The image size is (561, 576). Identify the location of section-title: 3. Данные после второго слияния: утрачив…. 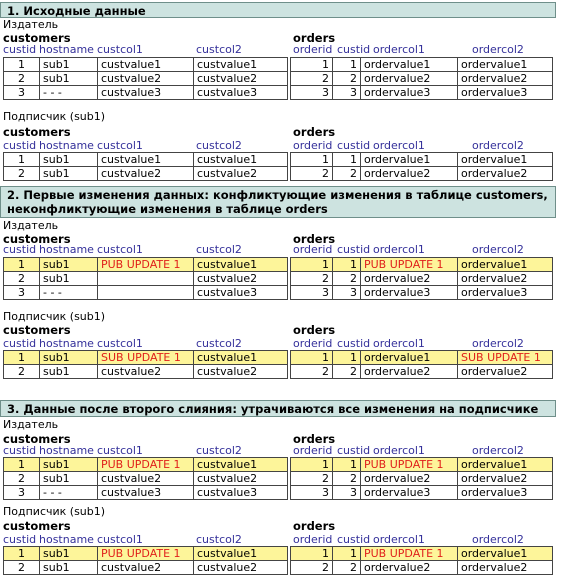
(273, 409).